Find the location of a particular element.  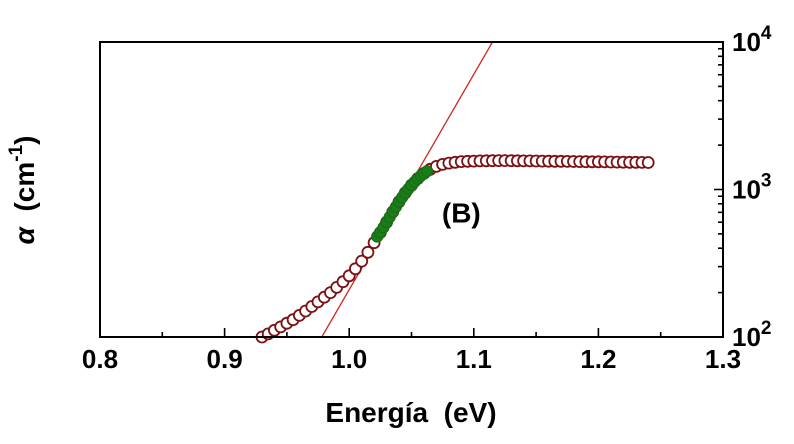

x-axis-label: Energía (eV) is located at coordinates (410, 412).